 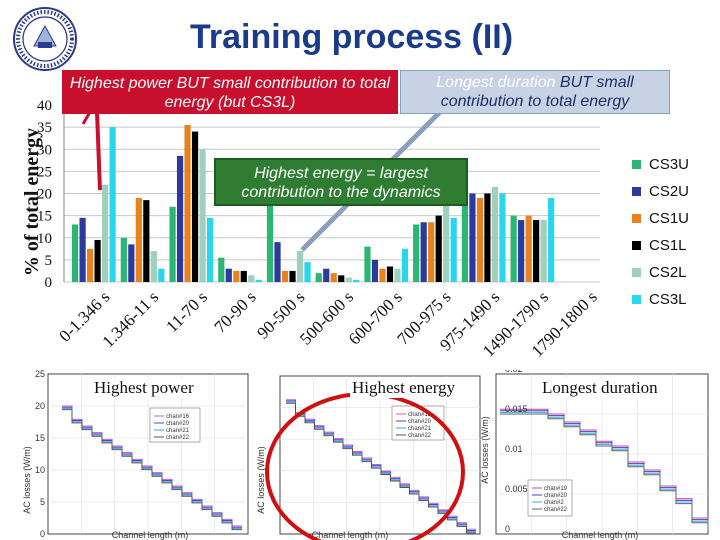 I want to click on subplot3-xlabel: Channel length (m), so click(x=600, y=535).